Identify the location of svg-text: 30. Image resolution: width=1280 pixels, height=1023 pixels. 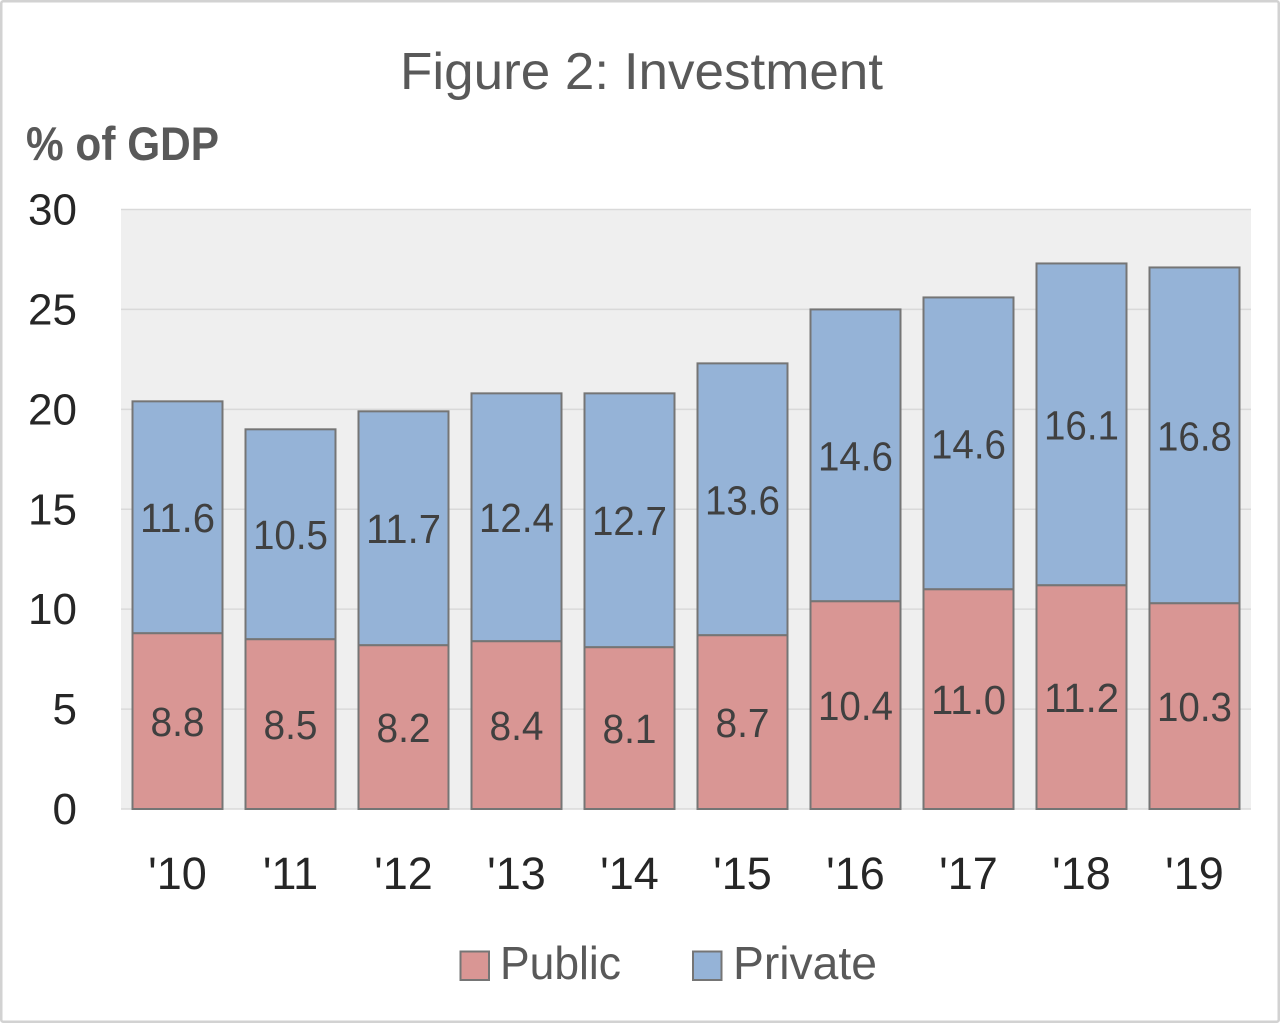
(52, 210).